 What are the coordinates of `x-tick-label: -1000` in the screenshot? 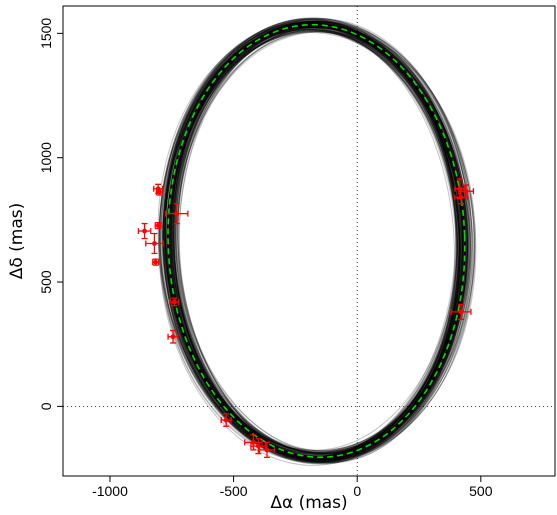 It's located at (110, 491).